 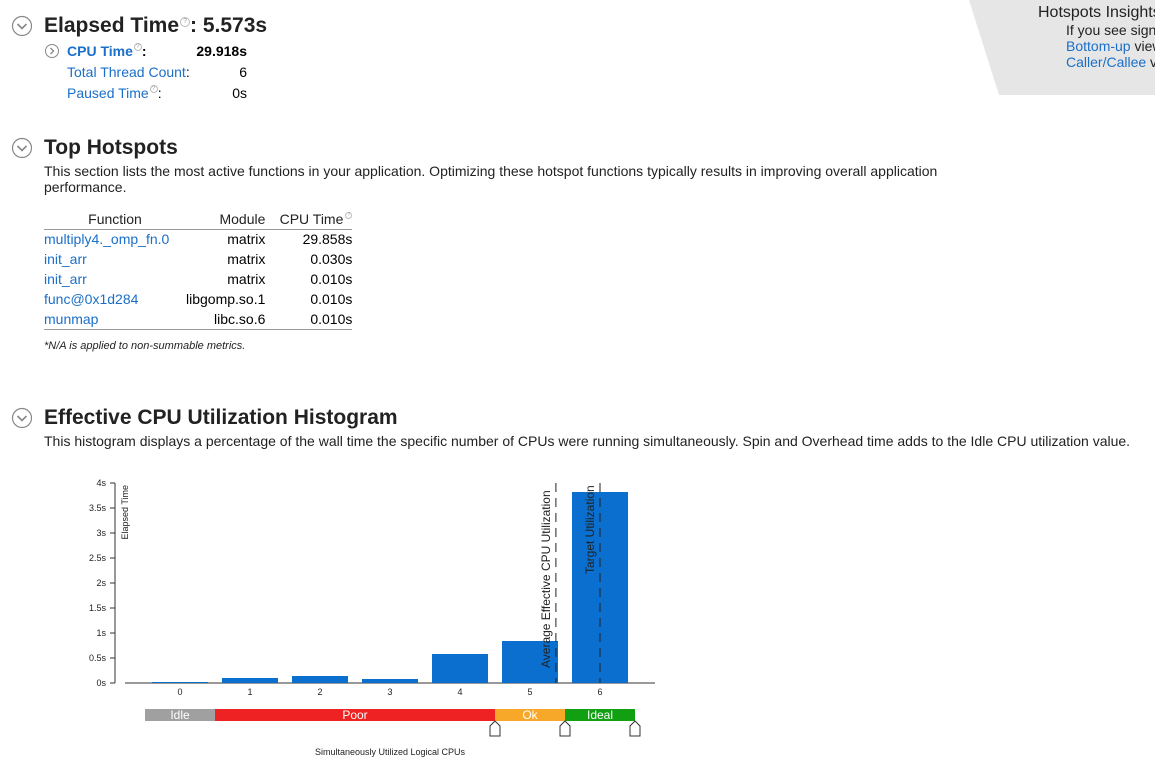 I want to click on column-header-cpu-time: CPU Time?, so click(x=309, y=219).